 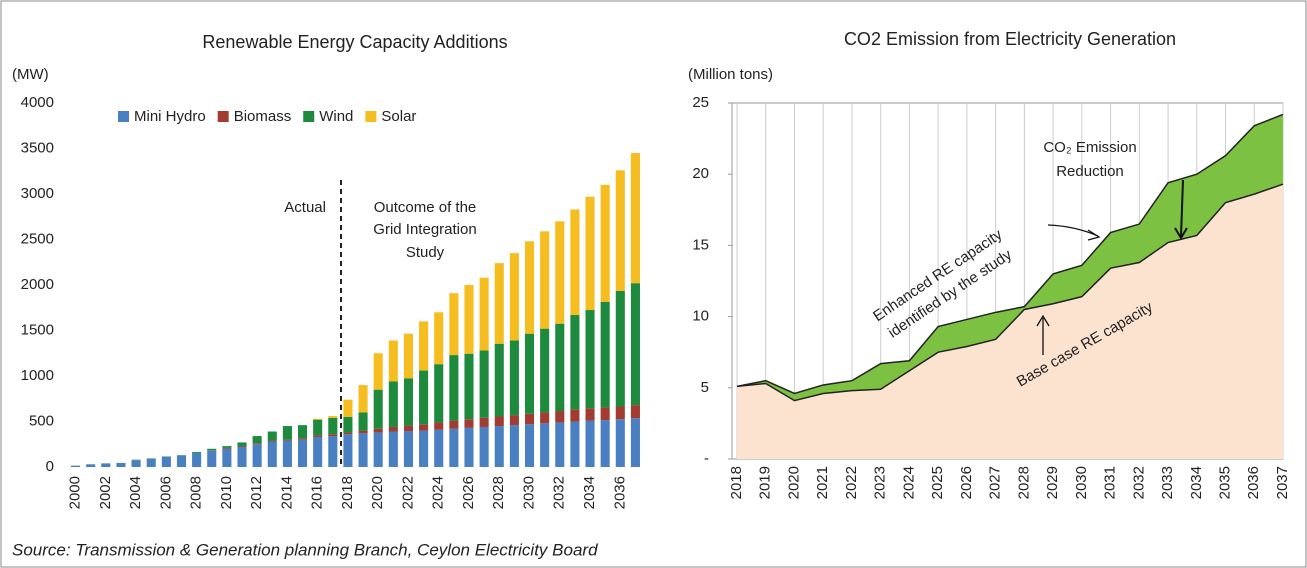 What do you see at coordinates (425, 207) in the screenshot?
I see `annotation: Outcome of the` at bounding box center [425, 207].